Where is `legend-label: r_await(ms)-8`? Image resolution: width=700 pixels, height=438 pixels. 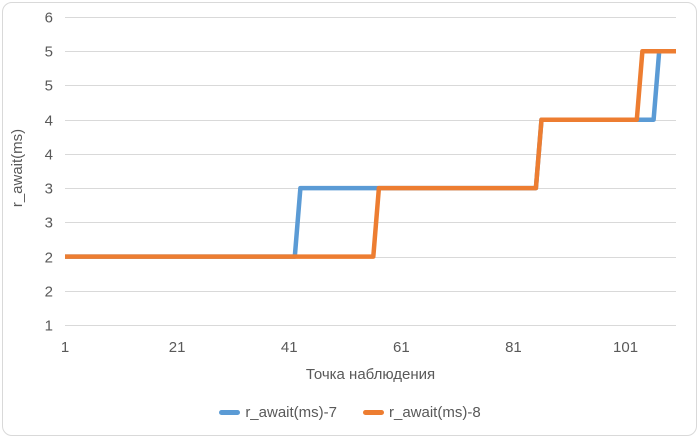 legend-label: r_await(ms)-8 is located at coordinates (435, 412).